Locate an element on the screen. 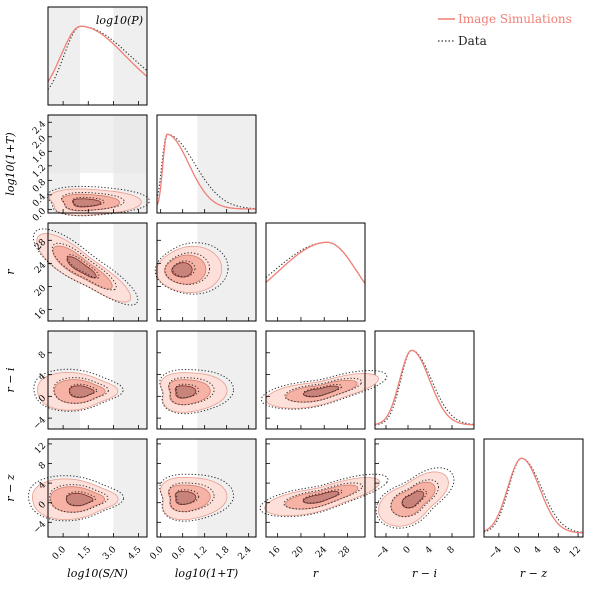 The height and width of the screenshot is (590, 594). panel-diag-t is located at coordinates (206, 164).